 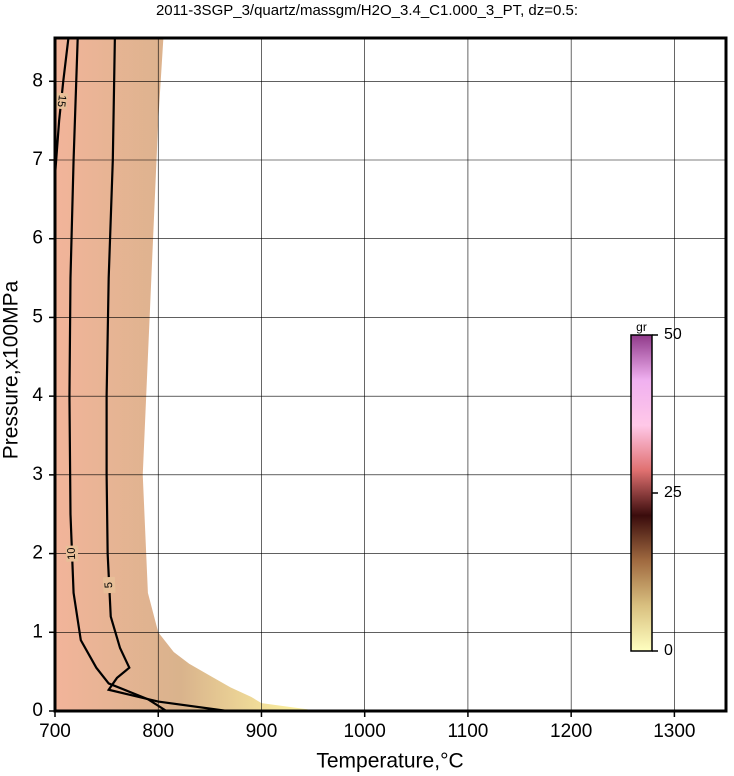 What do you see at coordinates (37, 474) in the screenshot?
I see `y-tick-label: 3` at bounding box center [37, 474].